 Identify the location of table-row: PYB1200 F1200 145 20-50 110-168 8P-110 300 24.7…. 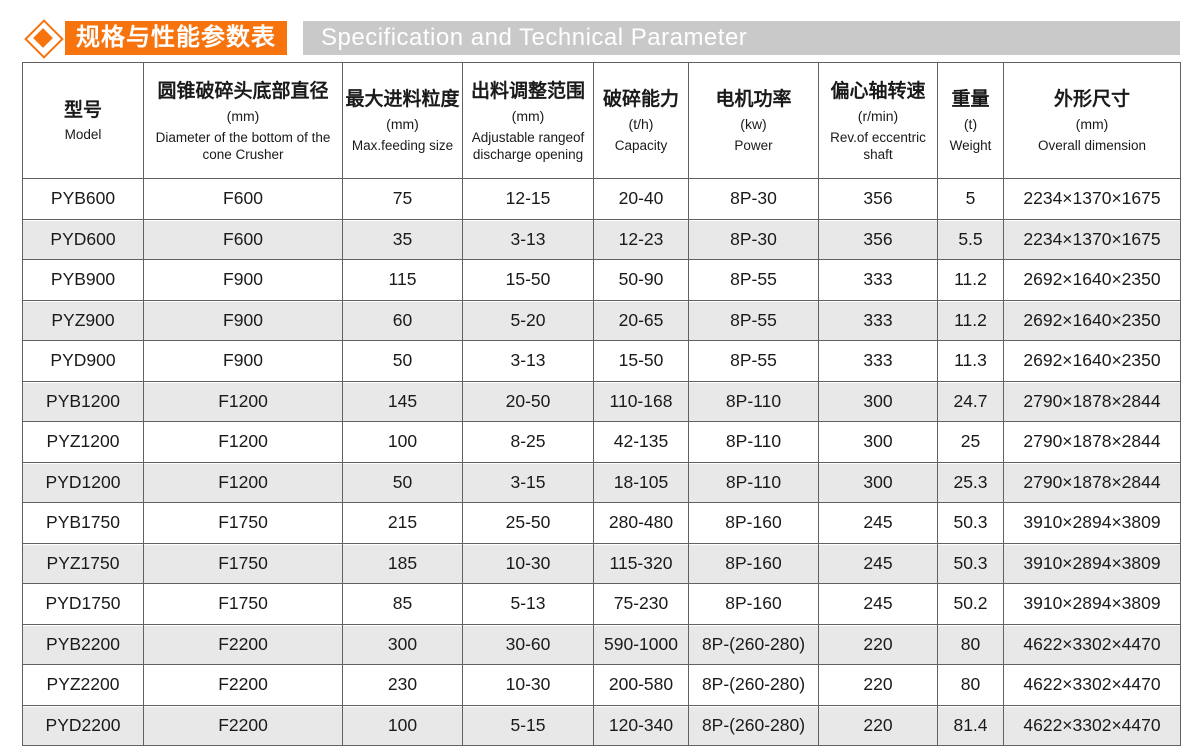
(601, 401).